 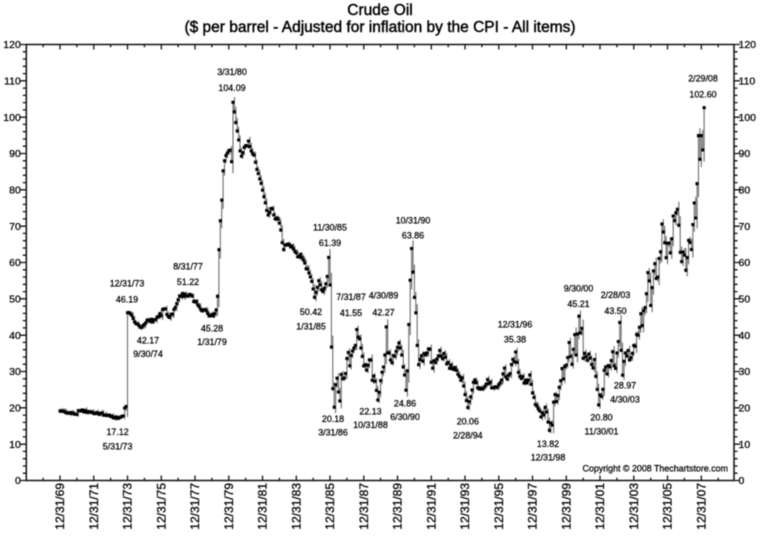 I want to click on svg-text: Crude Oil, so click(x=379, y=10).